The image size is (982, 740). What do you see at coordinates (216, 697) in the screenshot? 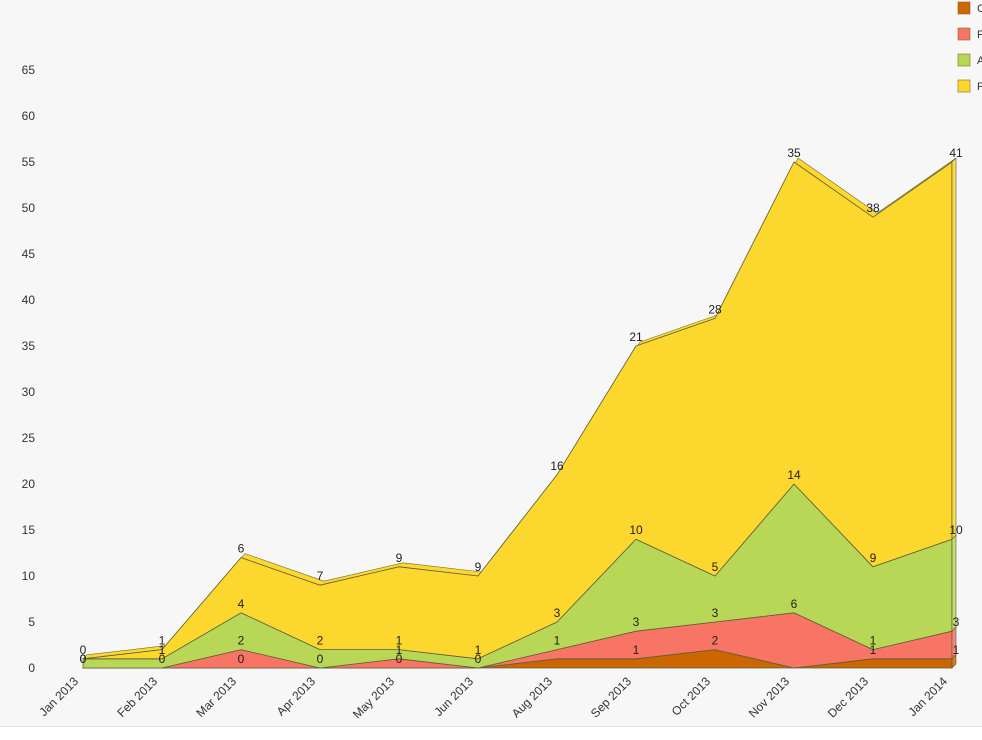
I see `x-tick-label: Mar 2013` at bounding box center [216, 697].